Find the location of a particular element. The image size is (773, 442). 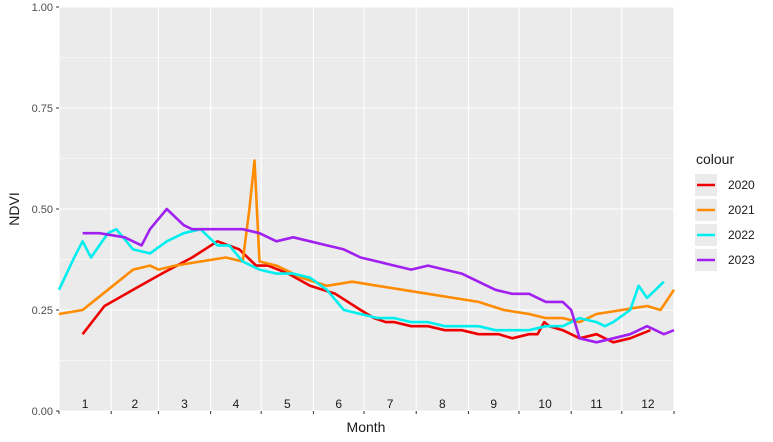

month-label: 6 is located at coordinates (338, 404).